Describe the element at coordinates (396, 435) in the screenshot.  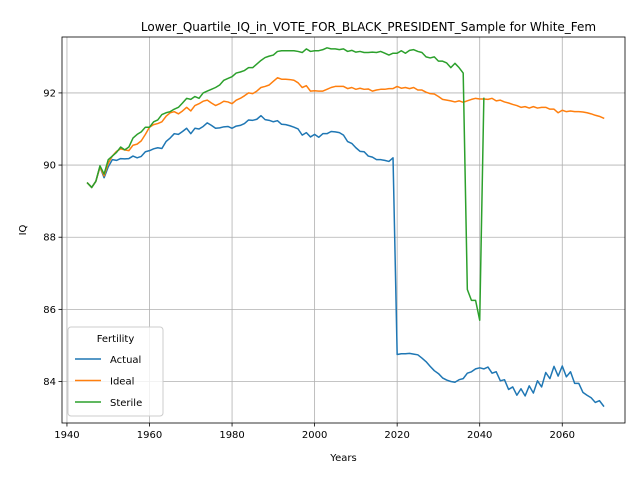
I see `x-tick-label: 2020` at that location.